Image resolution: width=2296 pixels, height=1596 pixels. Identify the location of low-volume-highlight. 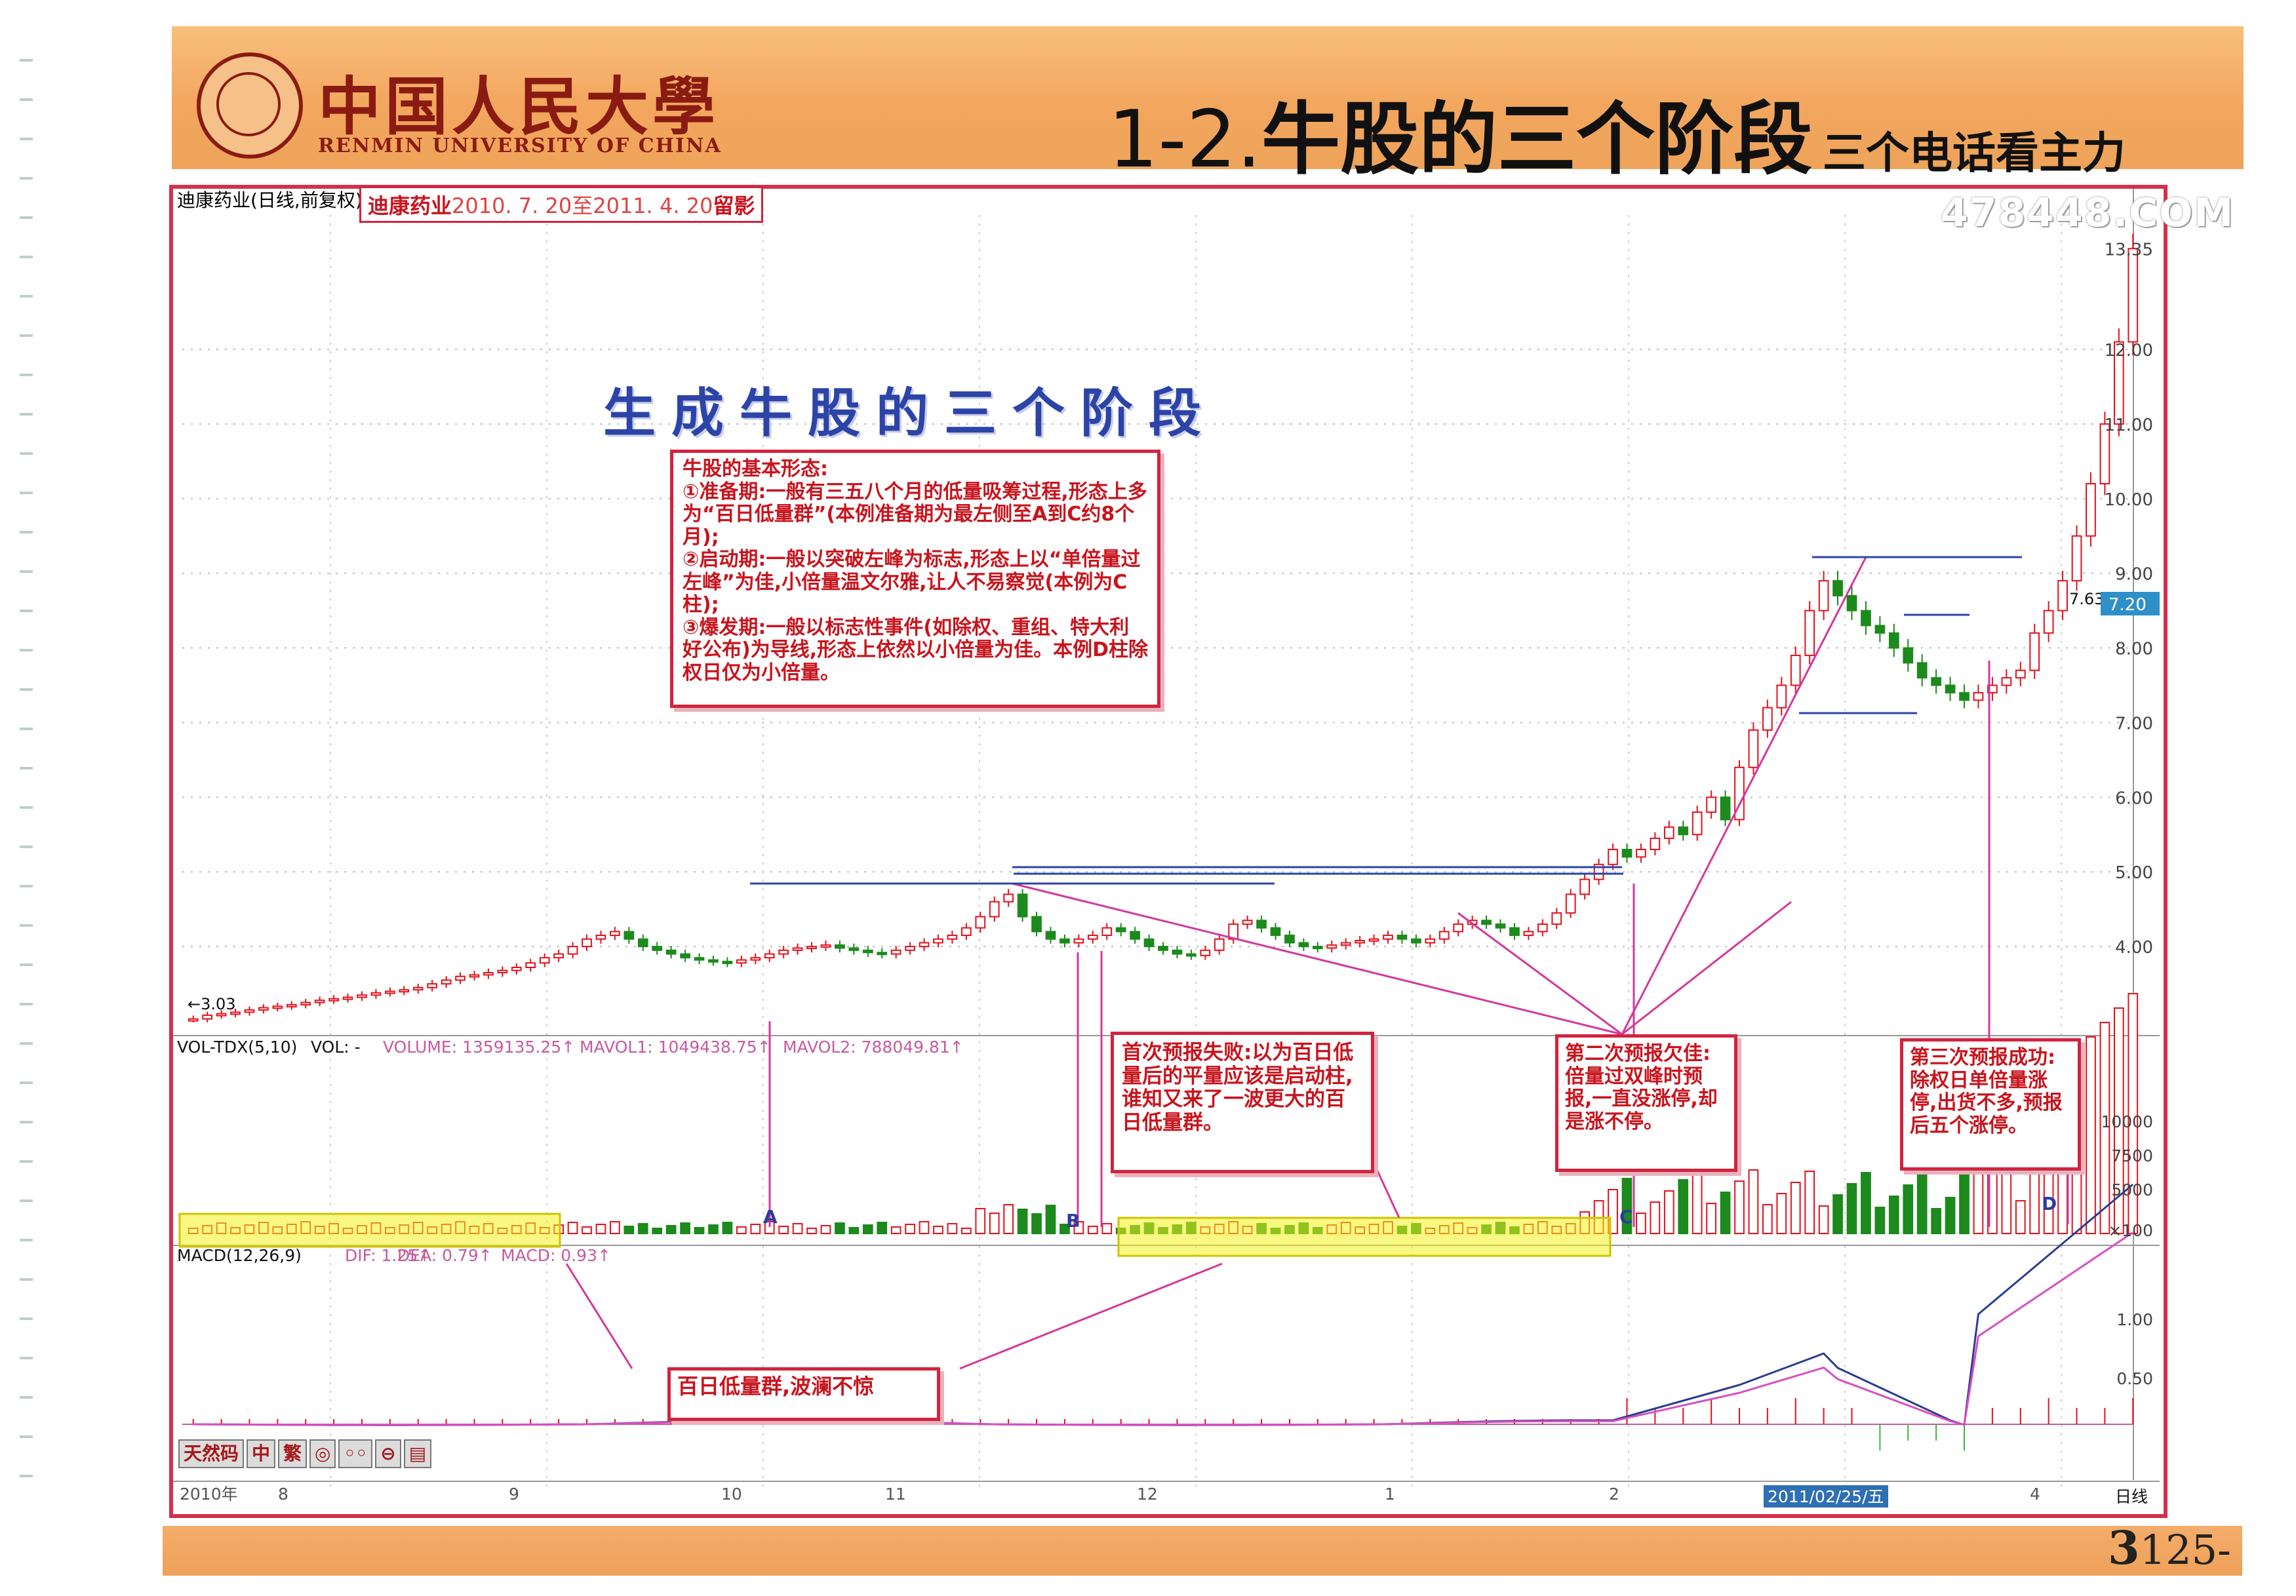
(1364, 1236).